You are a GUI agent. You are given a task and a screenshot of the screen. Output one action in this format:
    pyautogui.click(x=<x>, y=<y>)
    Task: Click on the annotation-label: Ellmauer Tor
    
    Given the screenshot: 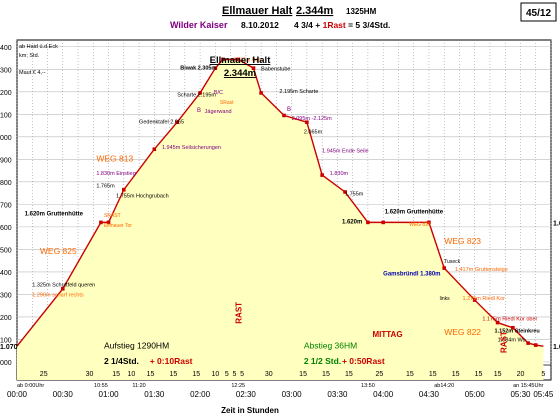 What is the action you would take?
    pyautogui.click(x=118, y=226)
    